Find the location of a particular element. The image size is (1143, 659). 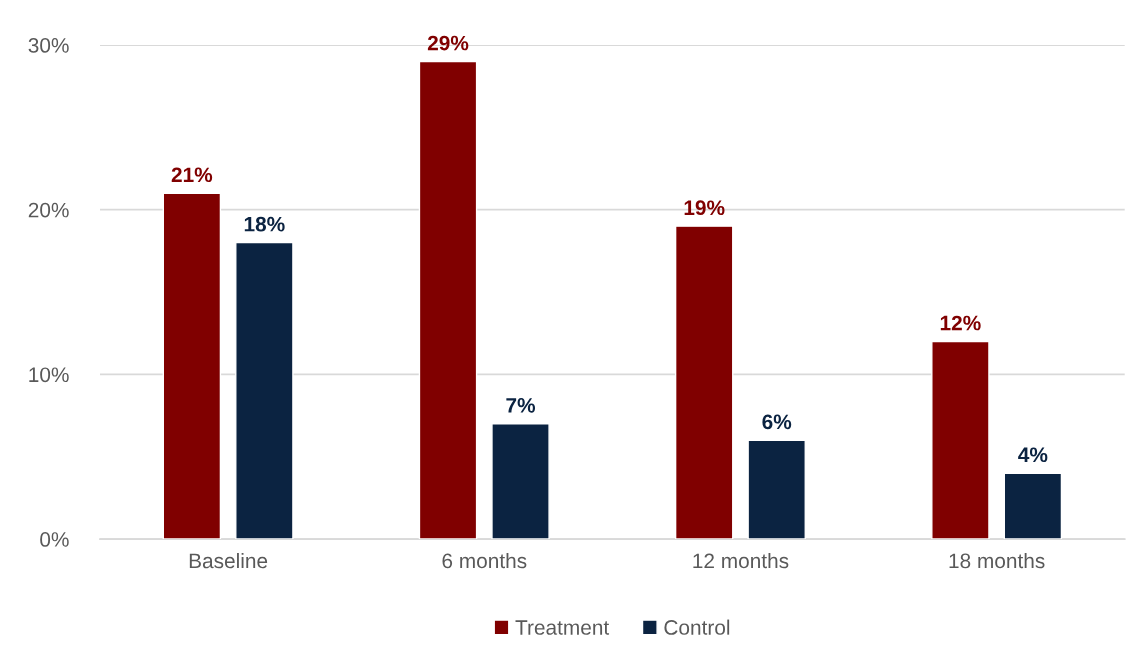

data-label: 12% is located at coordinates (960, 323).